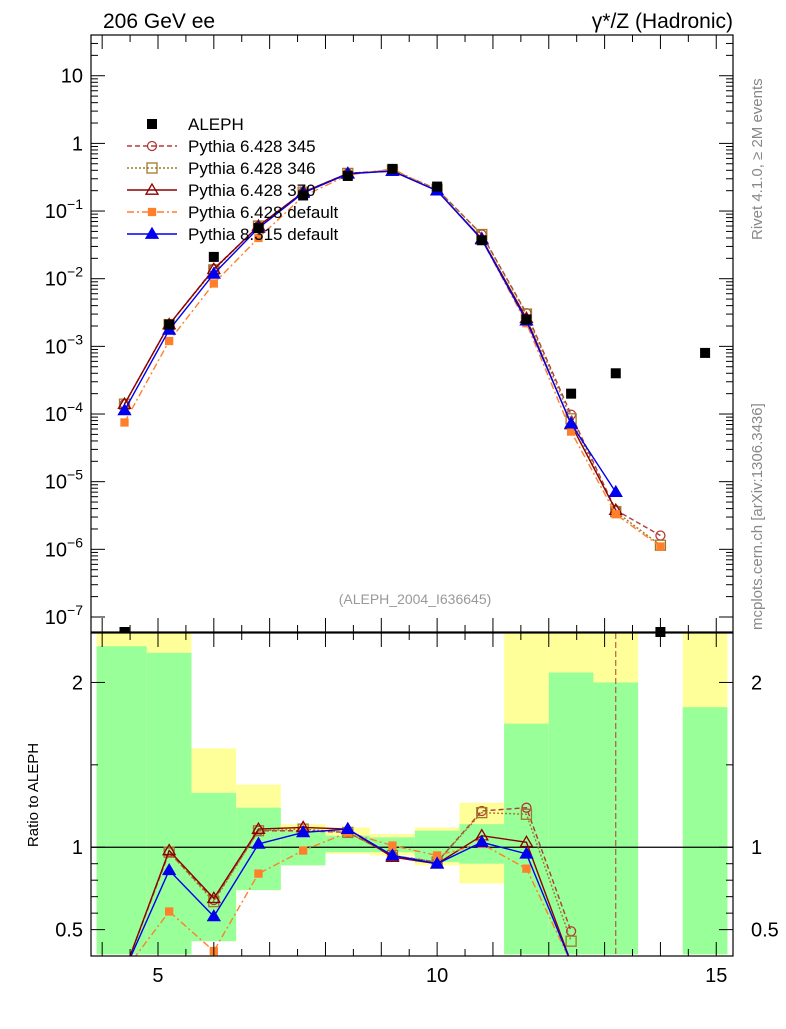 This screenshot has height=1029, width=786. Describe the element at coordinates (756, 848) in the screenshot. I see `ratio-y-tick-label-right: 1` at that location.